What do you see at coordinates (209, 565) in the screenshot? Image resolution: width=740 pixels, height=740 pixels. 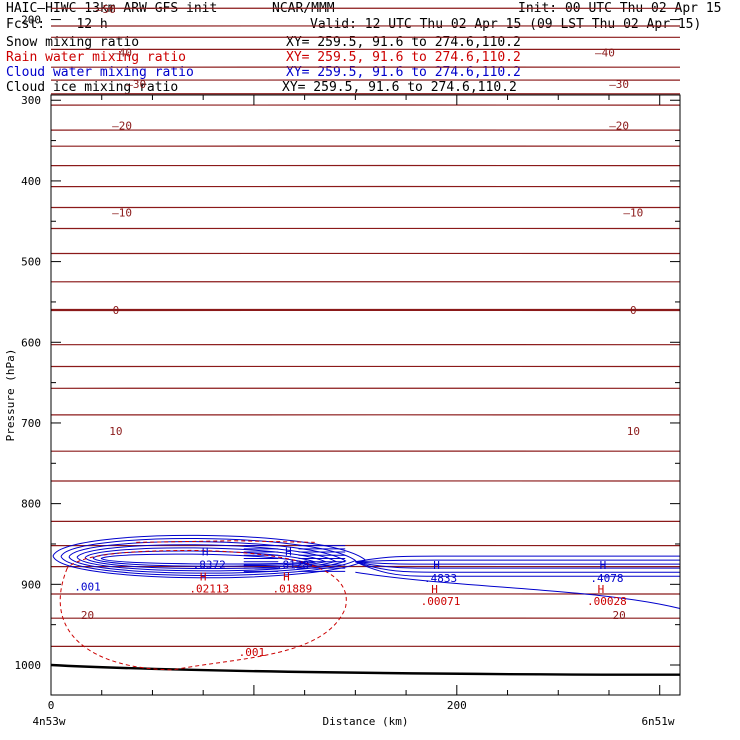 I see `cloud-water-max-value: .8372` at bounding box center [209, 565].